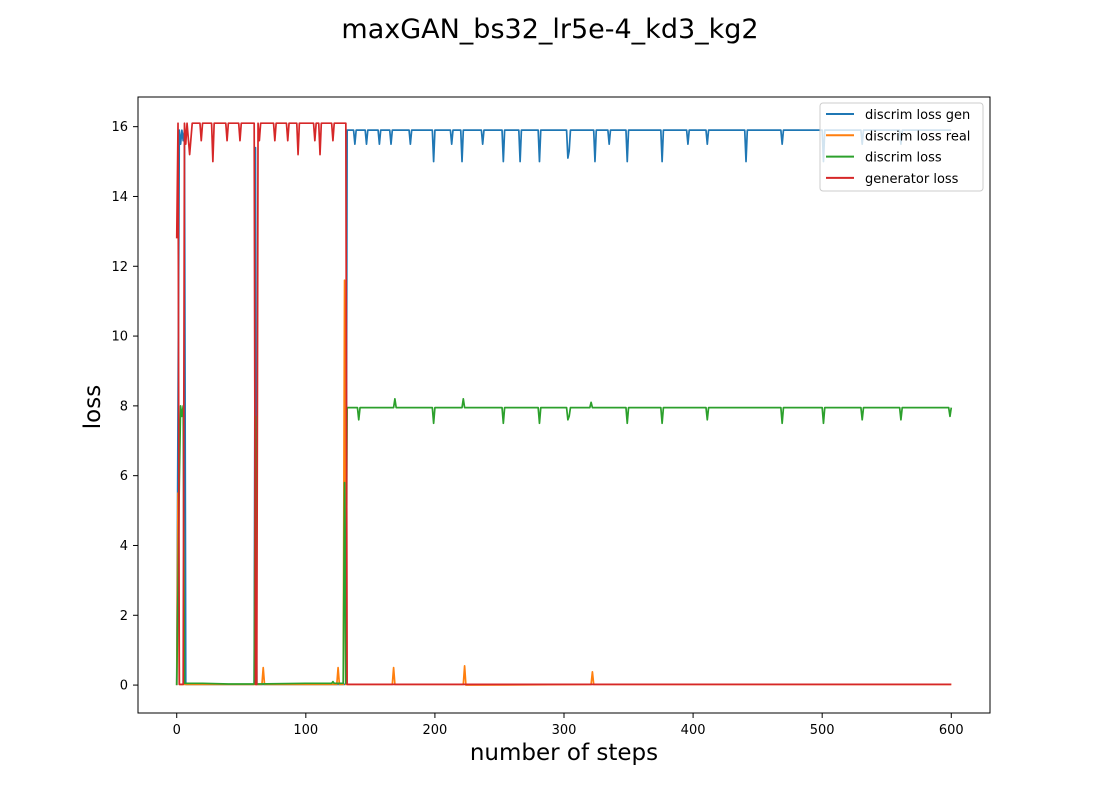 The height and width of the screenshot is (800, 1100). Describe the element at coordinates (124, 546) in the screenshot. I see `y-tick-label: 4` at that location.